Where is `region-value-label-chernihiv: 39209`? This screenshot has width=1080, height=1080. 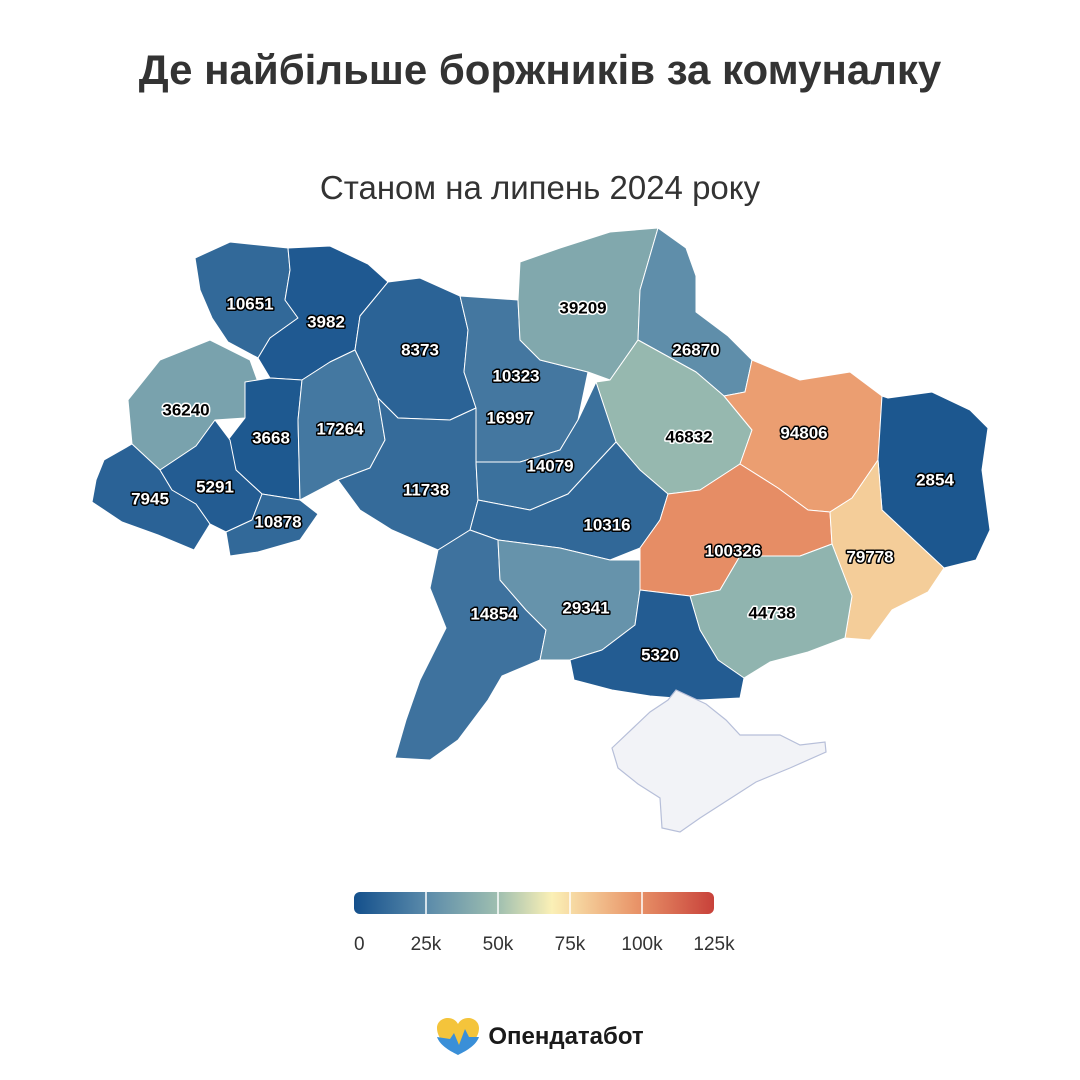
region-value-label-chernihiv: 39209 is located at coordinates (582, 308).